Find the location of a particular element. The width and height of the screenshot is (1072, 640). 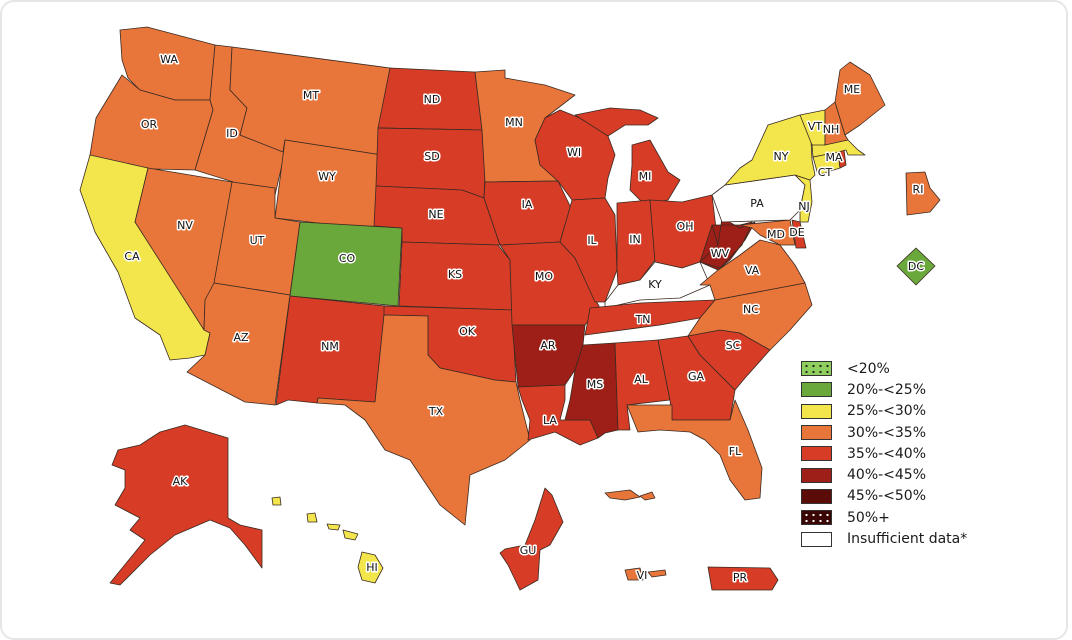

label-MN: MN is located at coordinates (514, 122).